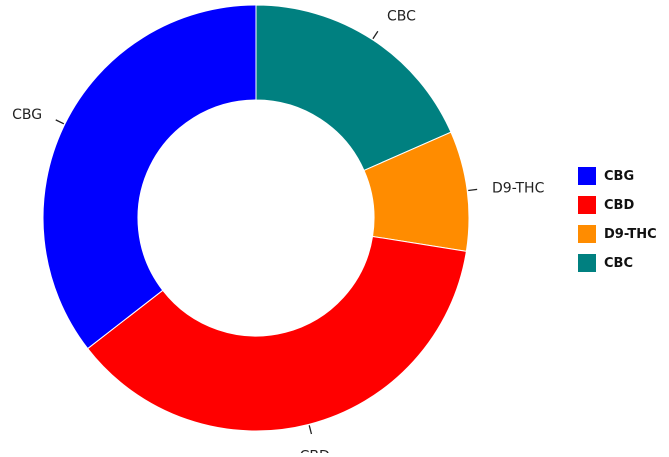 The image size is (669, 457). I want to click on legend-item-cbd: CBD, so click(617, 205).